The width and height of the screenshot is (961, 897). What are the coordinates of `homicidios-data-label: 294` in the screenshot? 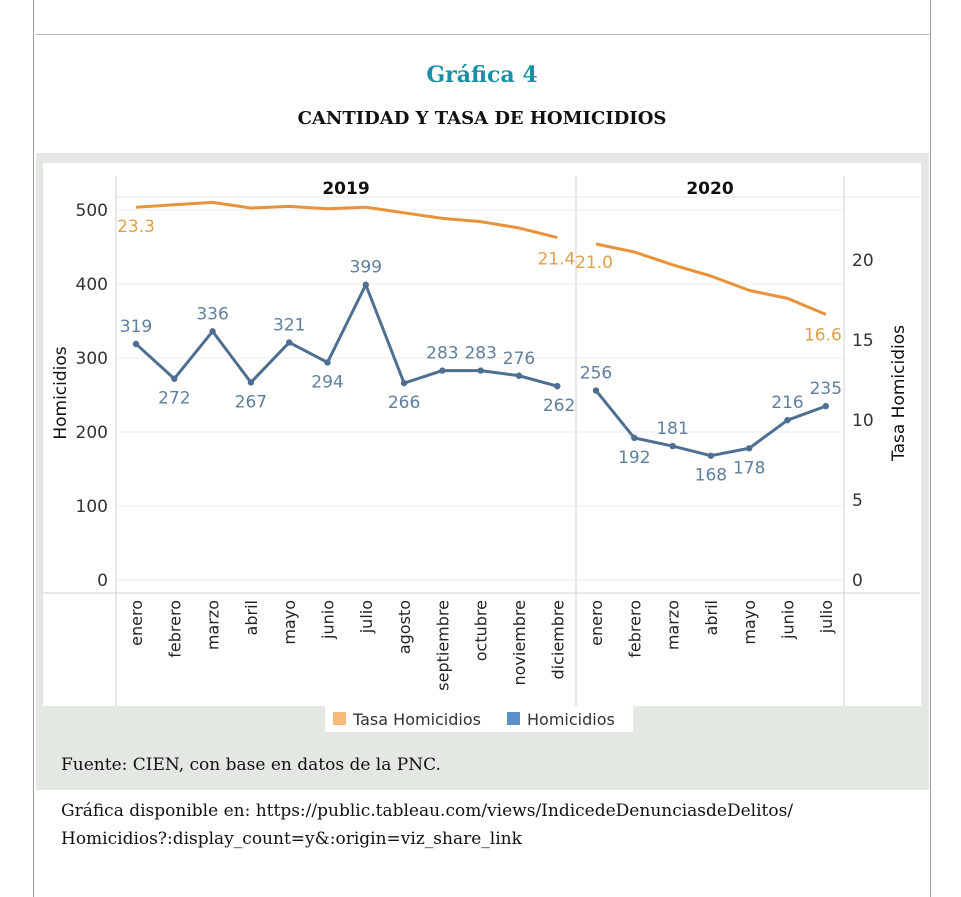 It's located at (327, 382).